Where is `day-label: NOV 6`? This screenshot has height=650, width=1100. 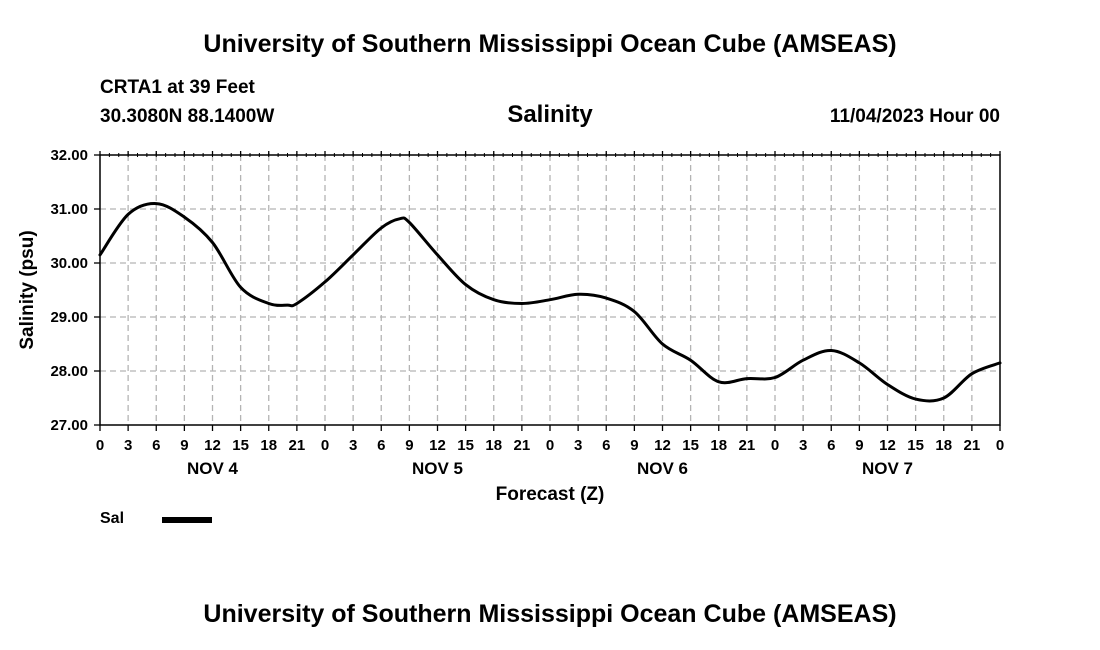 day-label: NOV 6 is located at coordinates (662, 468).